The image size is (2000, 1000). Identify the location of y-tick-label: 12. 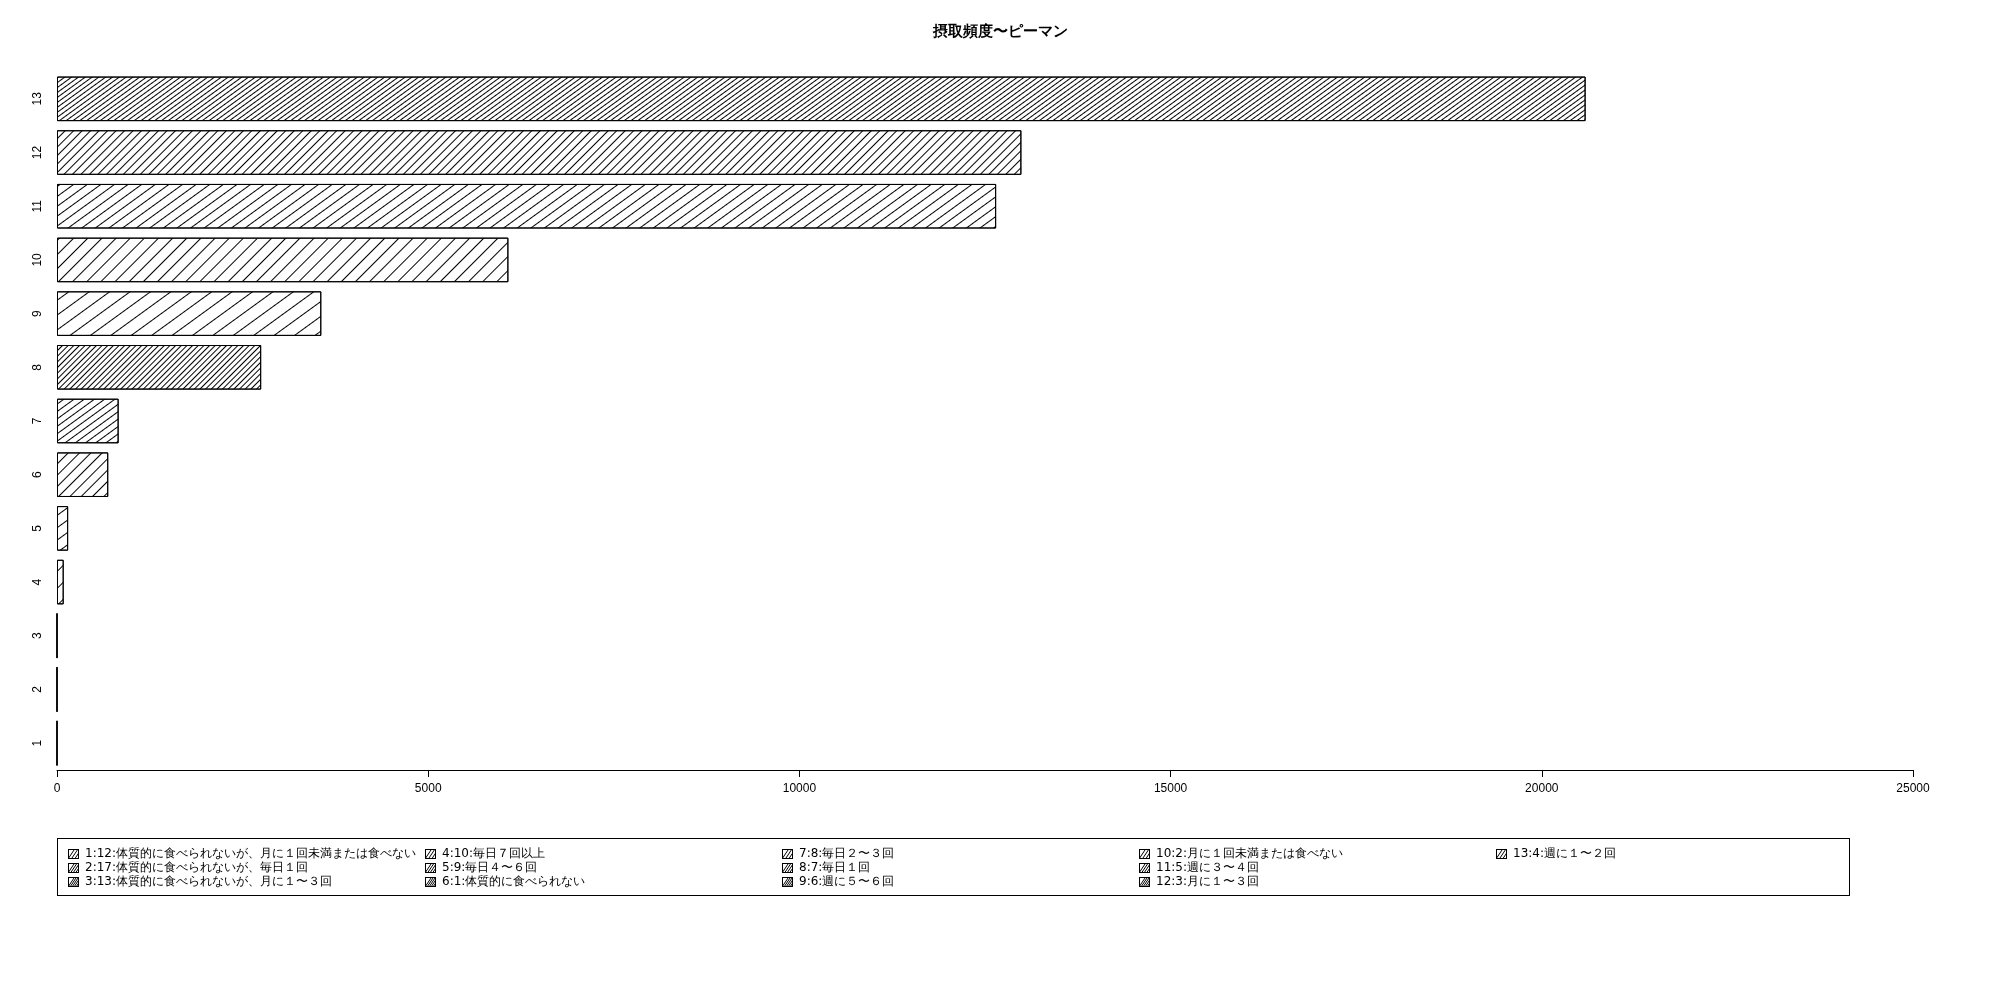
(37, 152).